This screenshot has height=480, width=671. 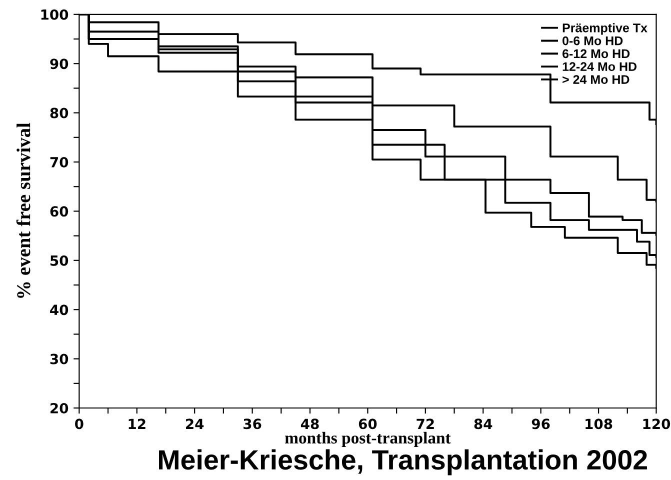 What do you see at coordinates (605, 29) in the screenshot?
I see `legend-label: Präemptive Tx` at bounding box center [605, 29].